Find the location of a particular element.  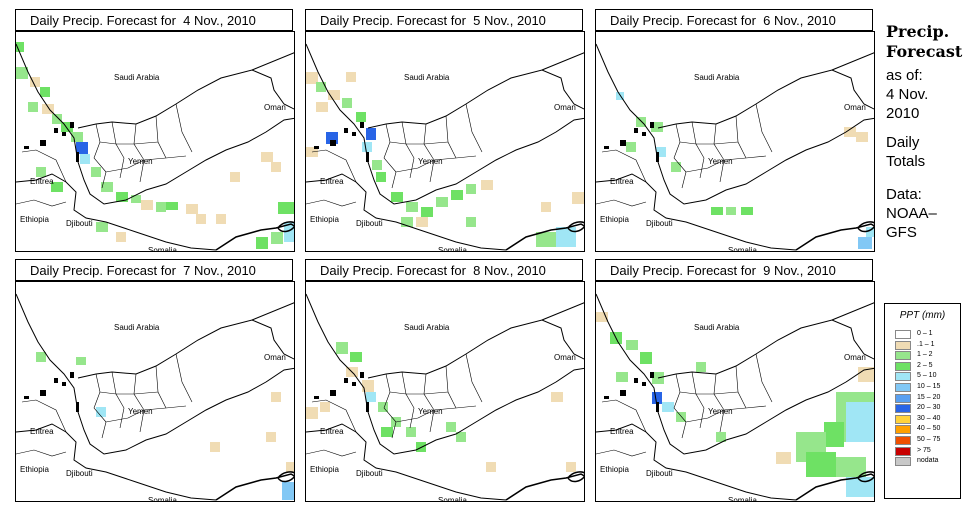

sidebar-data-line3: GFS is located at coordinates (901, 232).